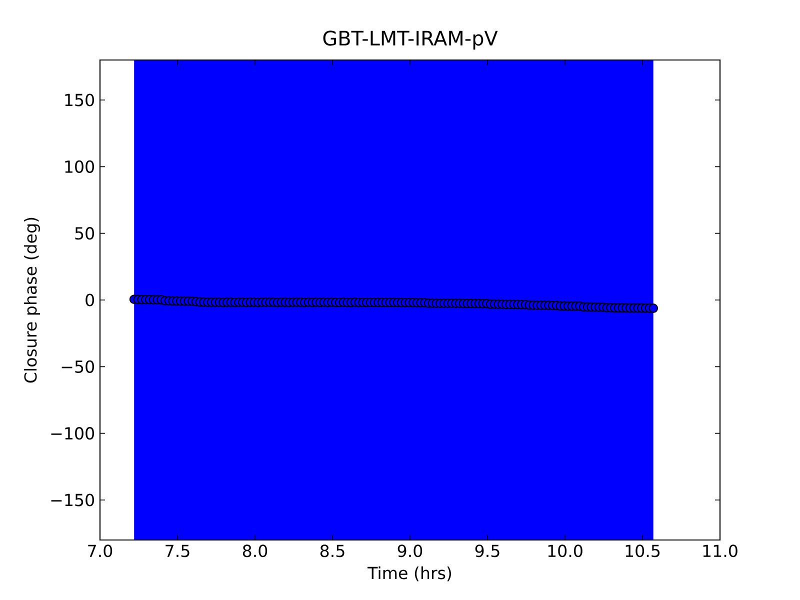 Image resolution: width=800 pixels, height=600 pixels. What do you see at coordinates (32, 300) in the screenshot?
I see `y-axis-title: Closure phase (deg)` at bounding box center [32, 300].